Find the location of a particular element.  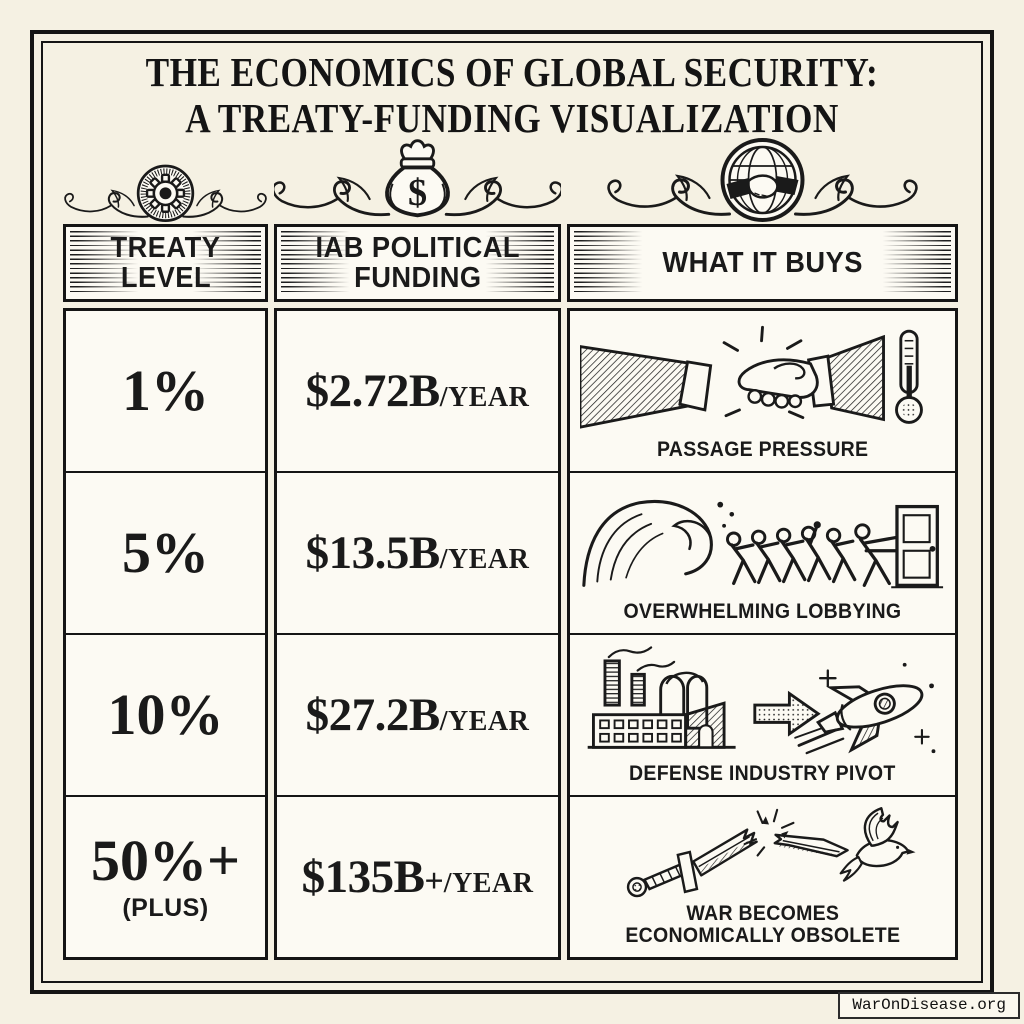

table-row: $2.72B/YEAR is located at coordinates (417, 391).